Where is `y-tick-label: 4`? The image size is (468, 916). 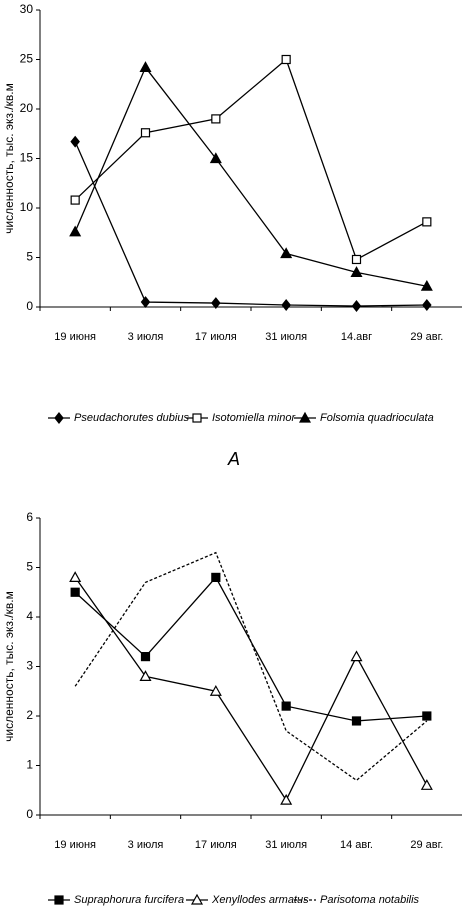 y-tick-label: 4 is located at coordinates (29, 616).